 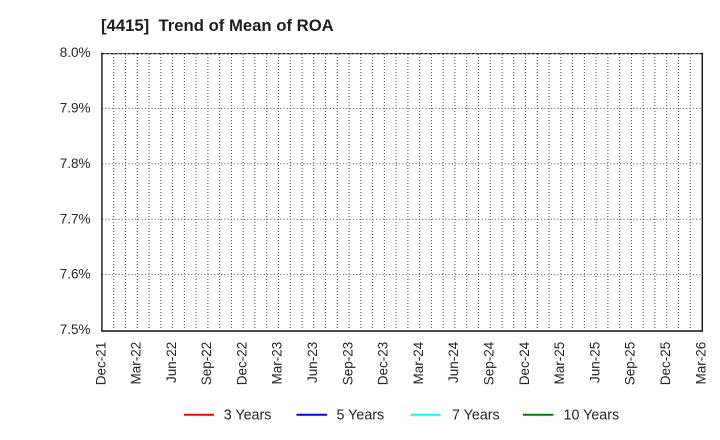 What do you see at coordinates (383, 364) in the screenshot?
I see `svg-text: Dec-23` at bounding box center [383, 364].